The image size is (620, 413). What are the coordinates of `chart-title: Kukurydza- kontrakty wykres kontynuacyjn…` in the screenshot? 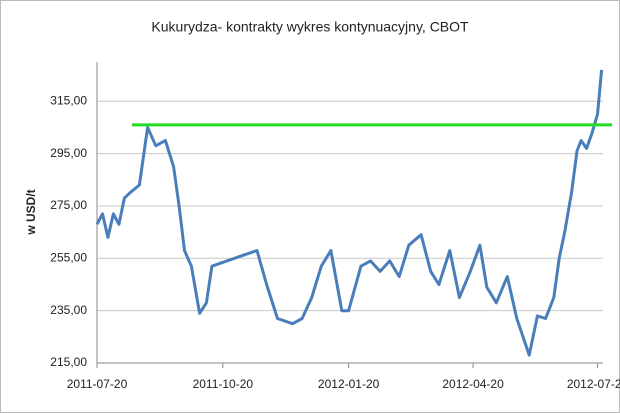 It's located at (310, 27).